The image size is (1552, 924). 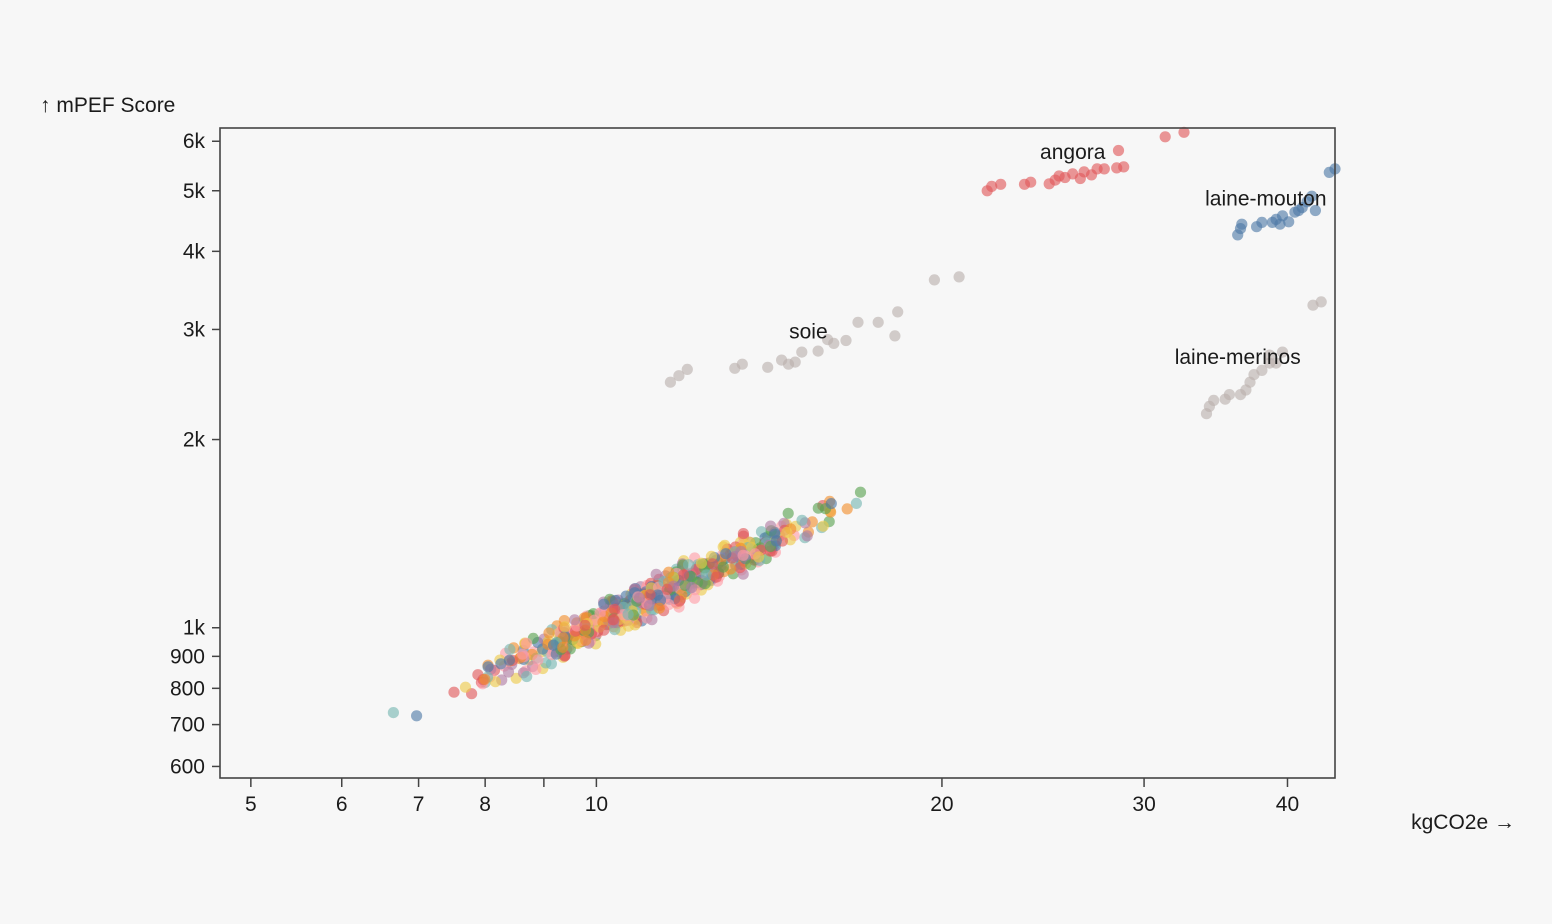 I want to click on y-tick-label: 700, so click(x=187, y=725).